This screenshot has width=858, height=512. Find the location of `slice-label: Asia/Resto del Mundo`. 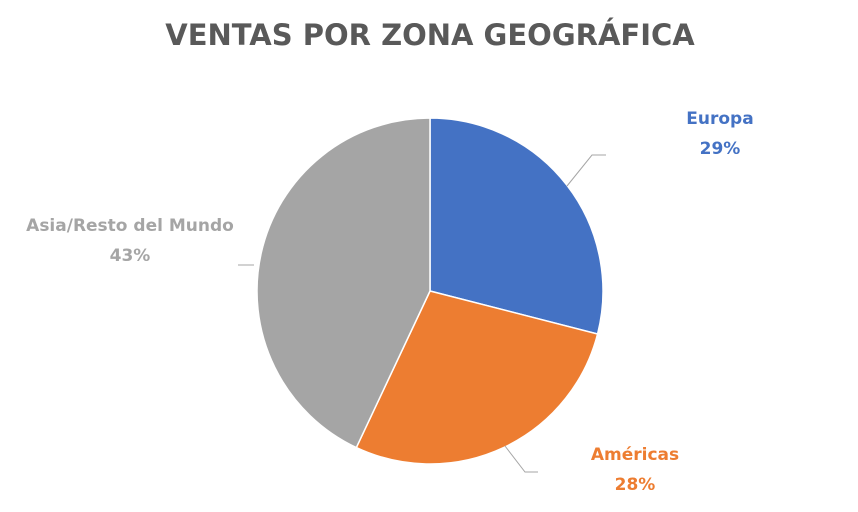

slice-label: Asia/Resto del Mundo is located at coordinates (130, 226).